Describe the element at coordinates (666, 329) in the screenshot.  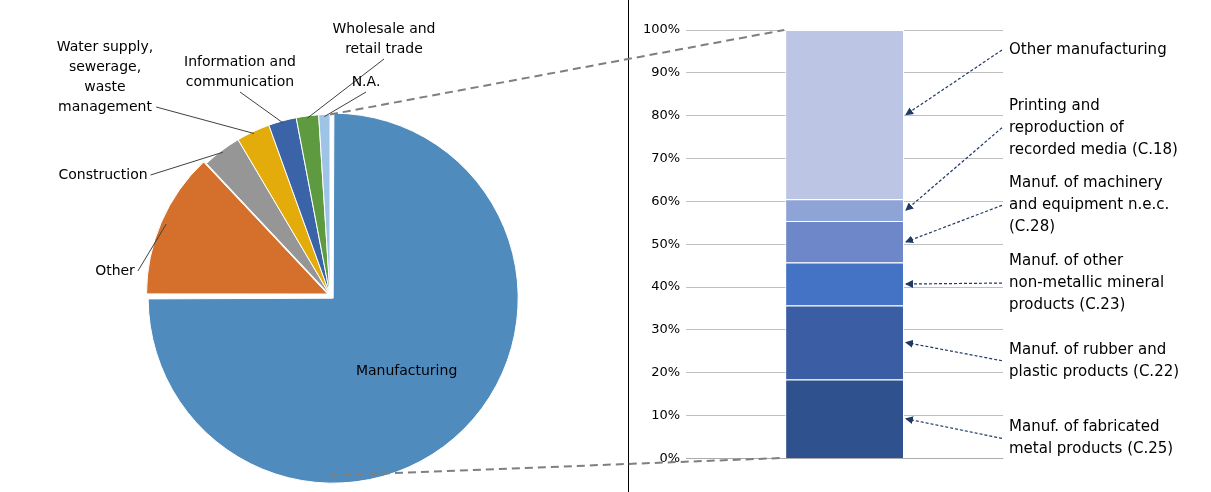
I see `y-tick-label: 30%` at that location.